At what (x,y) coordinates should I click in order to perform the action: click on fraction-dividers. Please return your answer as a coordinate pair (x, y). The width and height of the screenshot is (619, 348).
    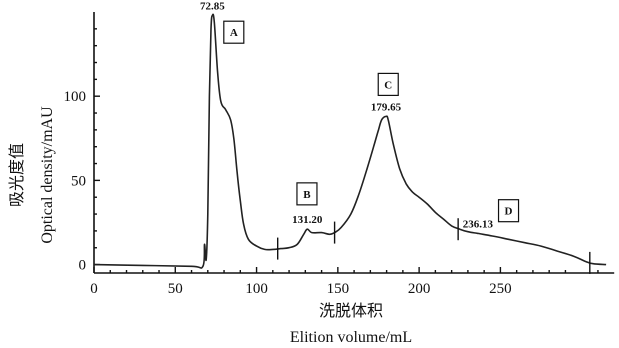
    Looking at the image, I should click on (433, 246).